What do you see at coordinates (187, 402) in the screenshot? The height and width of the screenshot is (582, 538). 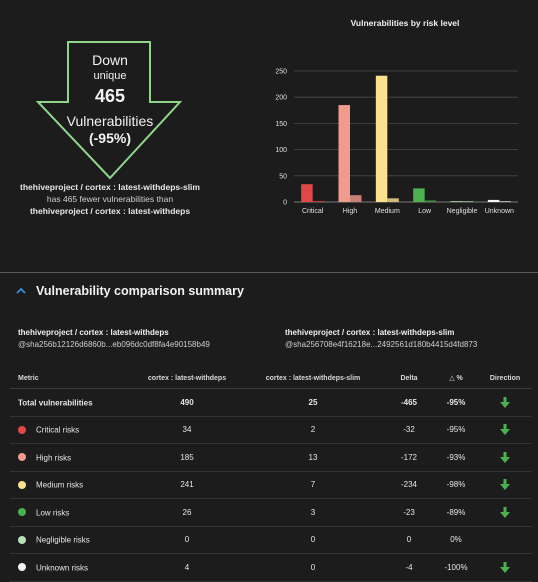 I see `base-count: 490` at bounding box center [187, 402].